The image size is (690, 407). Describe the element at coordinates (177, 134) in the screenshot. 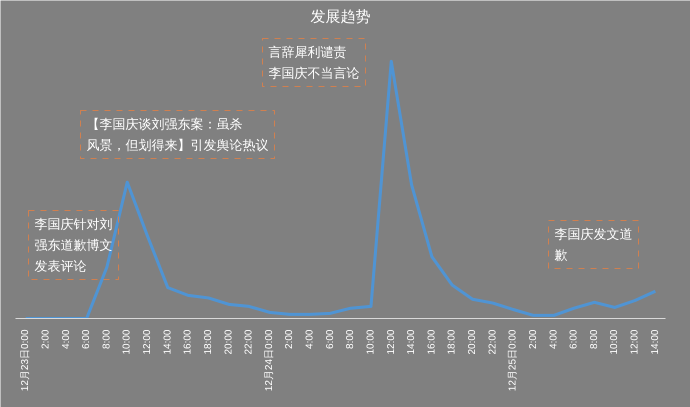

I see `annotation: 【李国庆谈刘强东案：虽杀风景，但划得来】引发舆论热议` at that location.